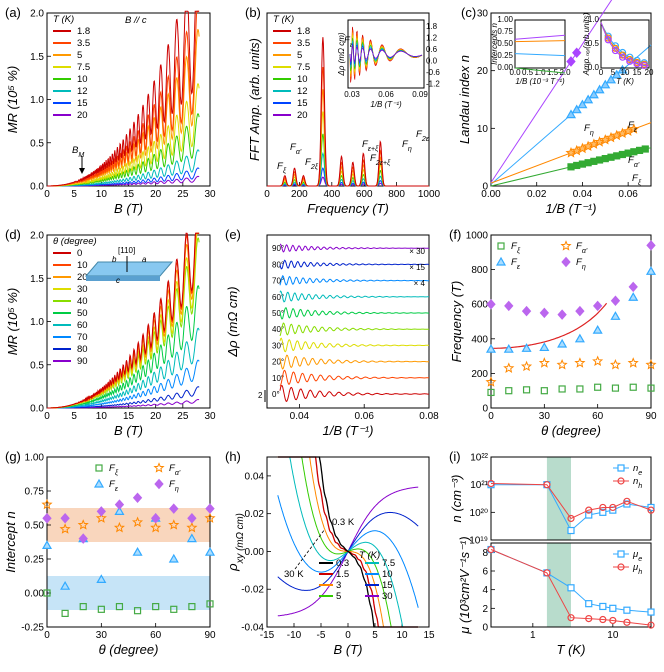  I want to click on panel-h-xtick-label: -5, so click(321, 635).